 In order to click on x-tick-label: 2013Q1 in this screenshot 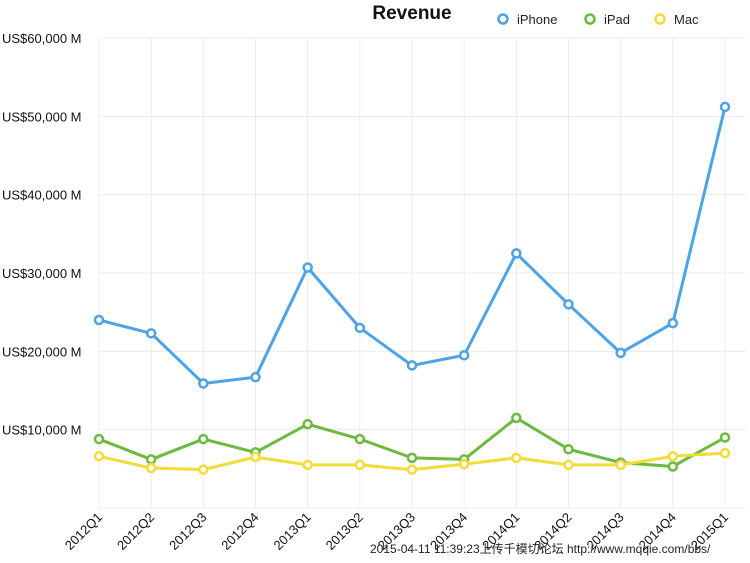, I will do `click(291, 531)`.